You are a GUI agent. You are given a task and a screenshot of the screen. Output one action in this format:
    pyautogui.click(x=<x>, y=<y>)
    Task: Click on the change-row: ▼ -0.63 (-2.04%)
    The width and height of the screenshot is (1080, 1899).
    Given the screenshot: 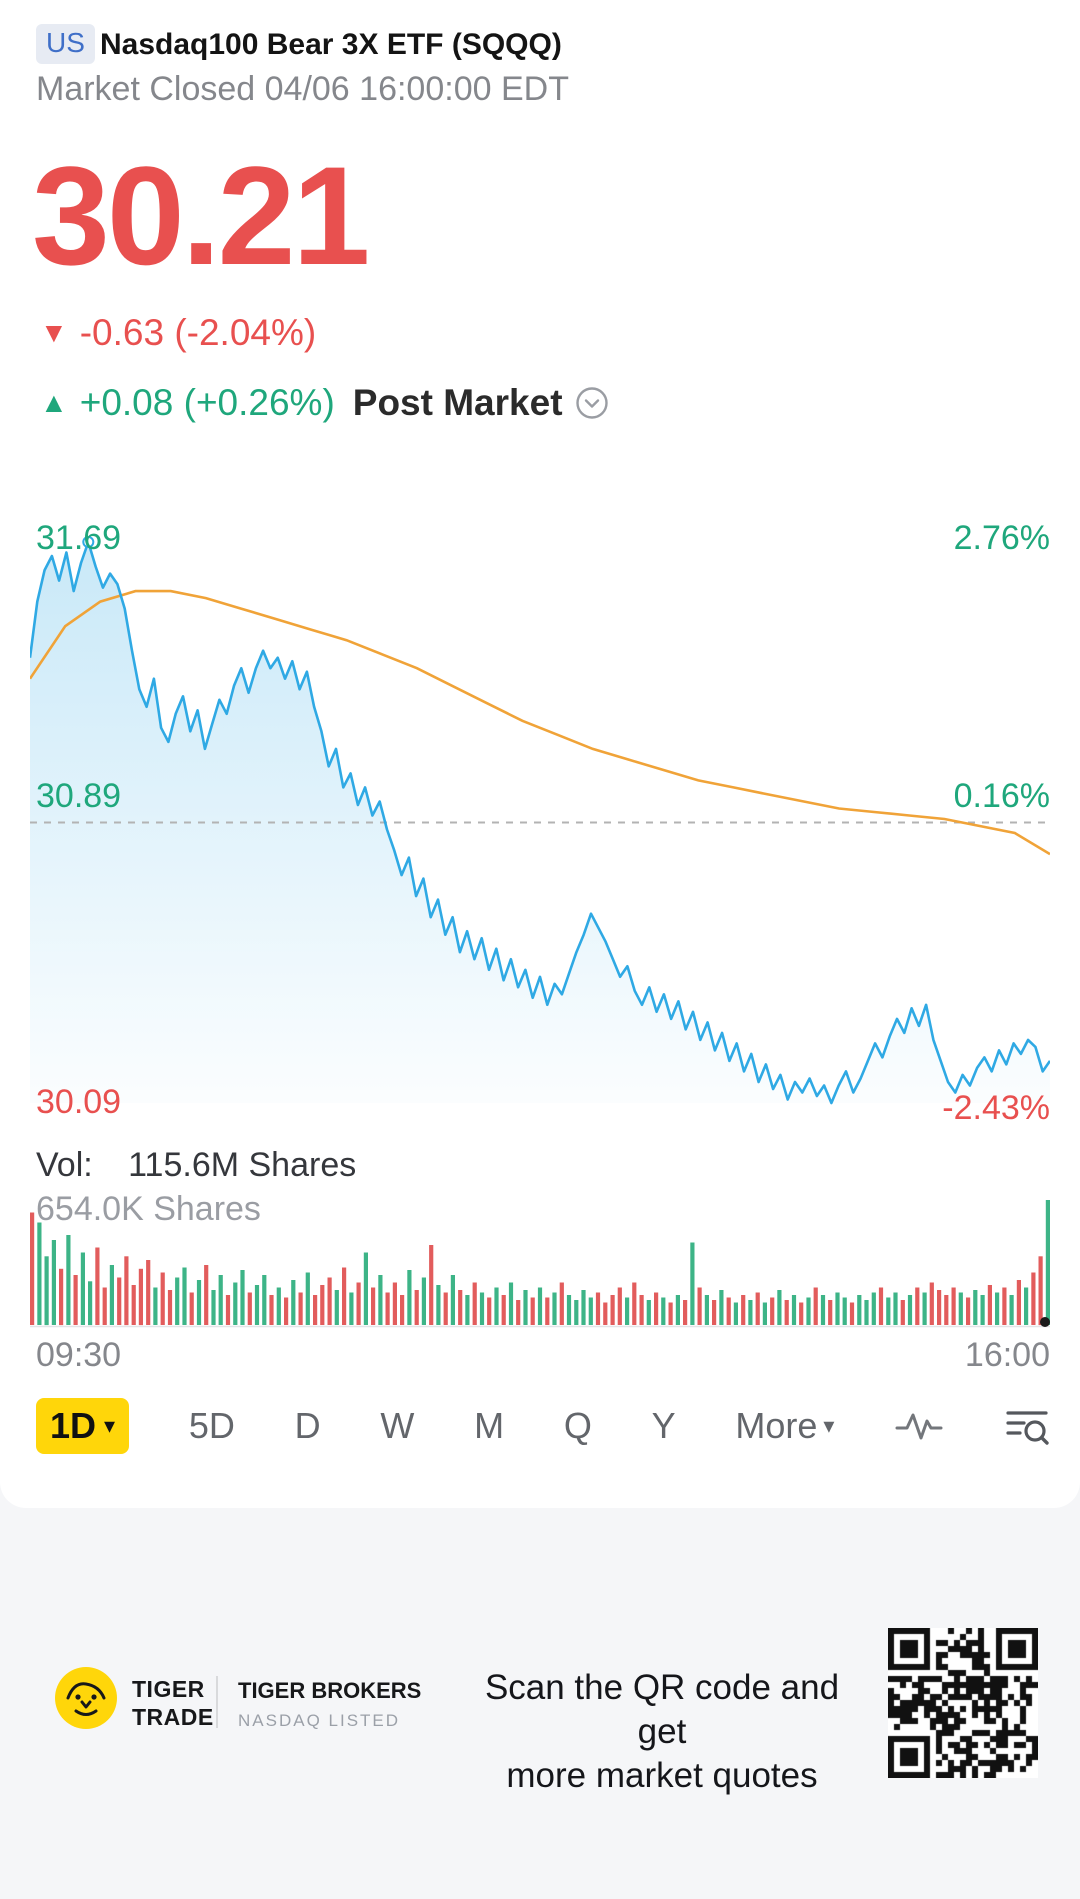 What is the action you would take?
    pyautogui.click(x=178, y=333)
    